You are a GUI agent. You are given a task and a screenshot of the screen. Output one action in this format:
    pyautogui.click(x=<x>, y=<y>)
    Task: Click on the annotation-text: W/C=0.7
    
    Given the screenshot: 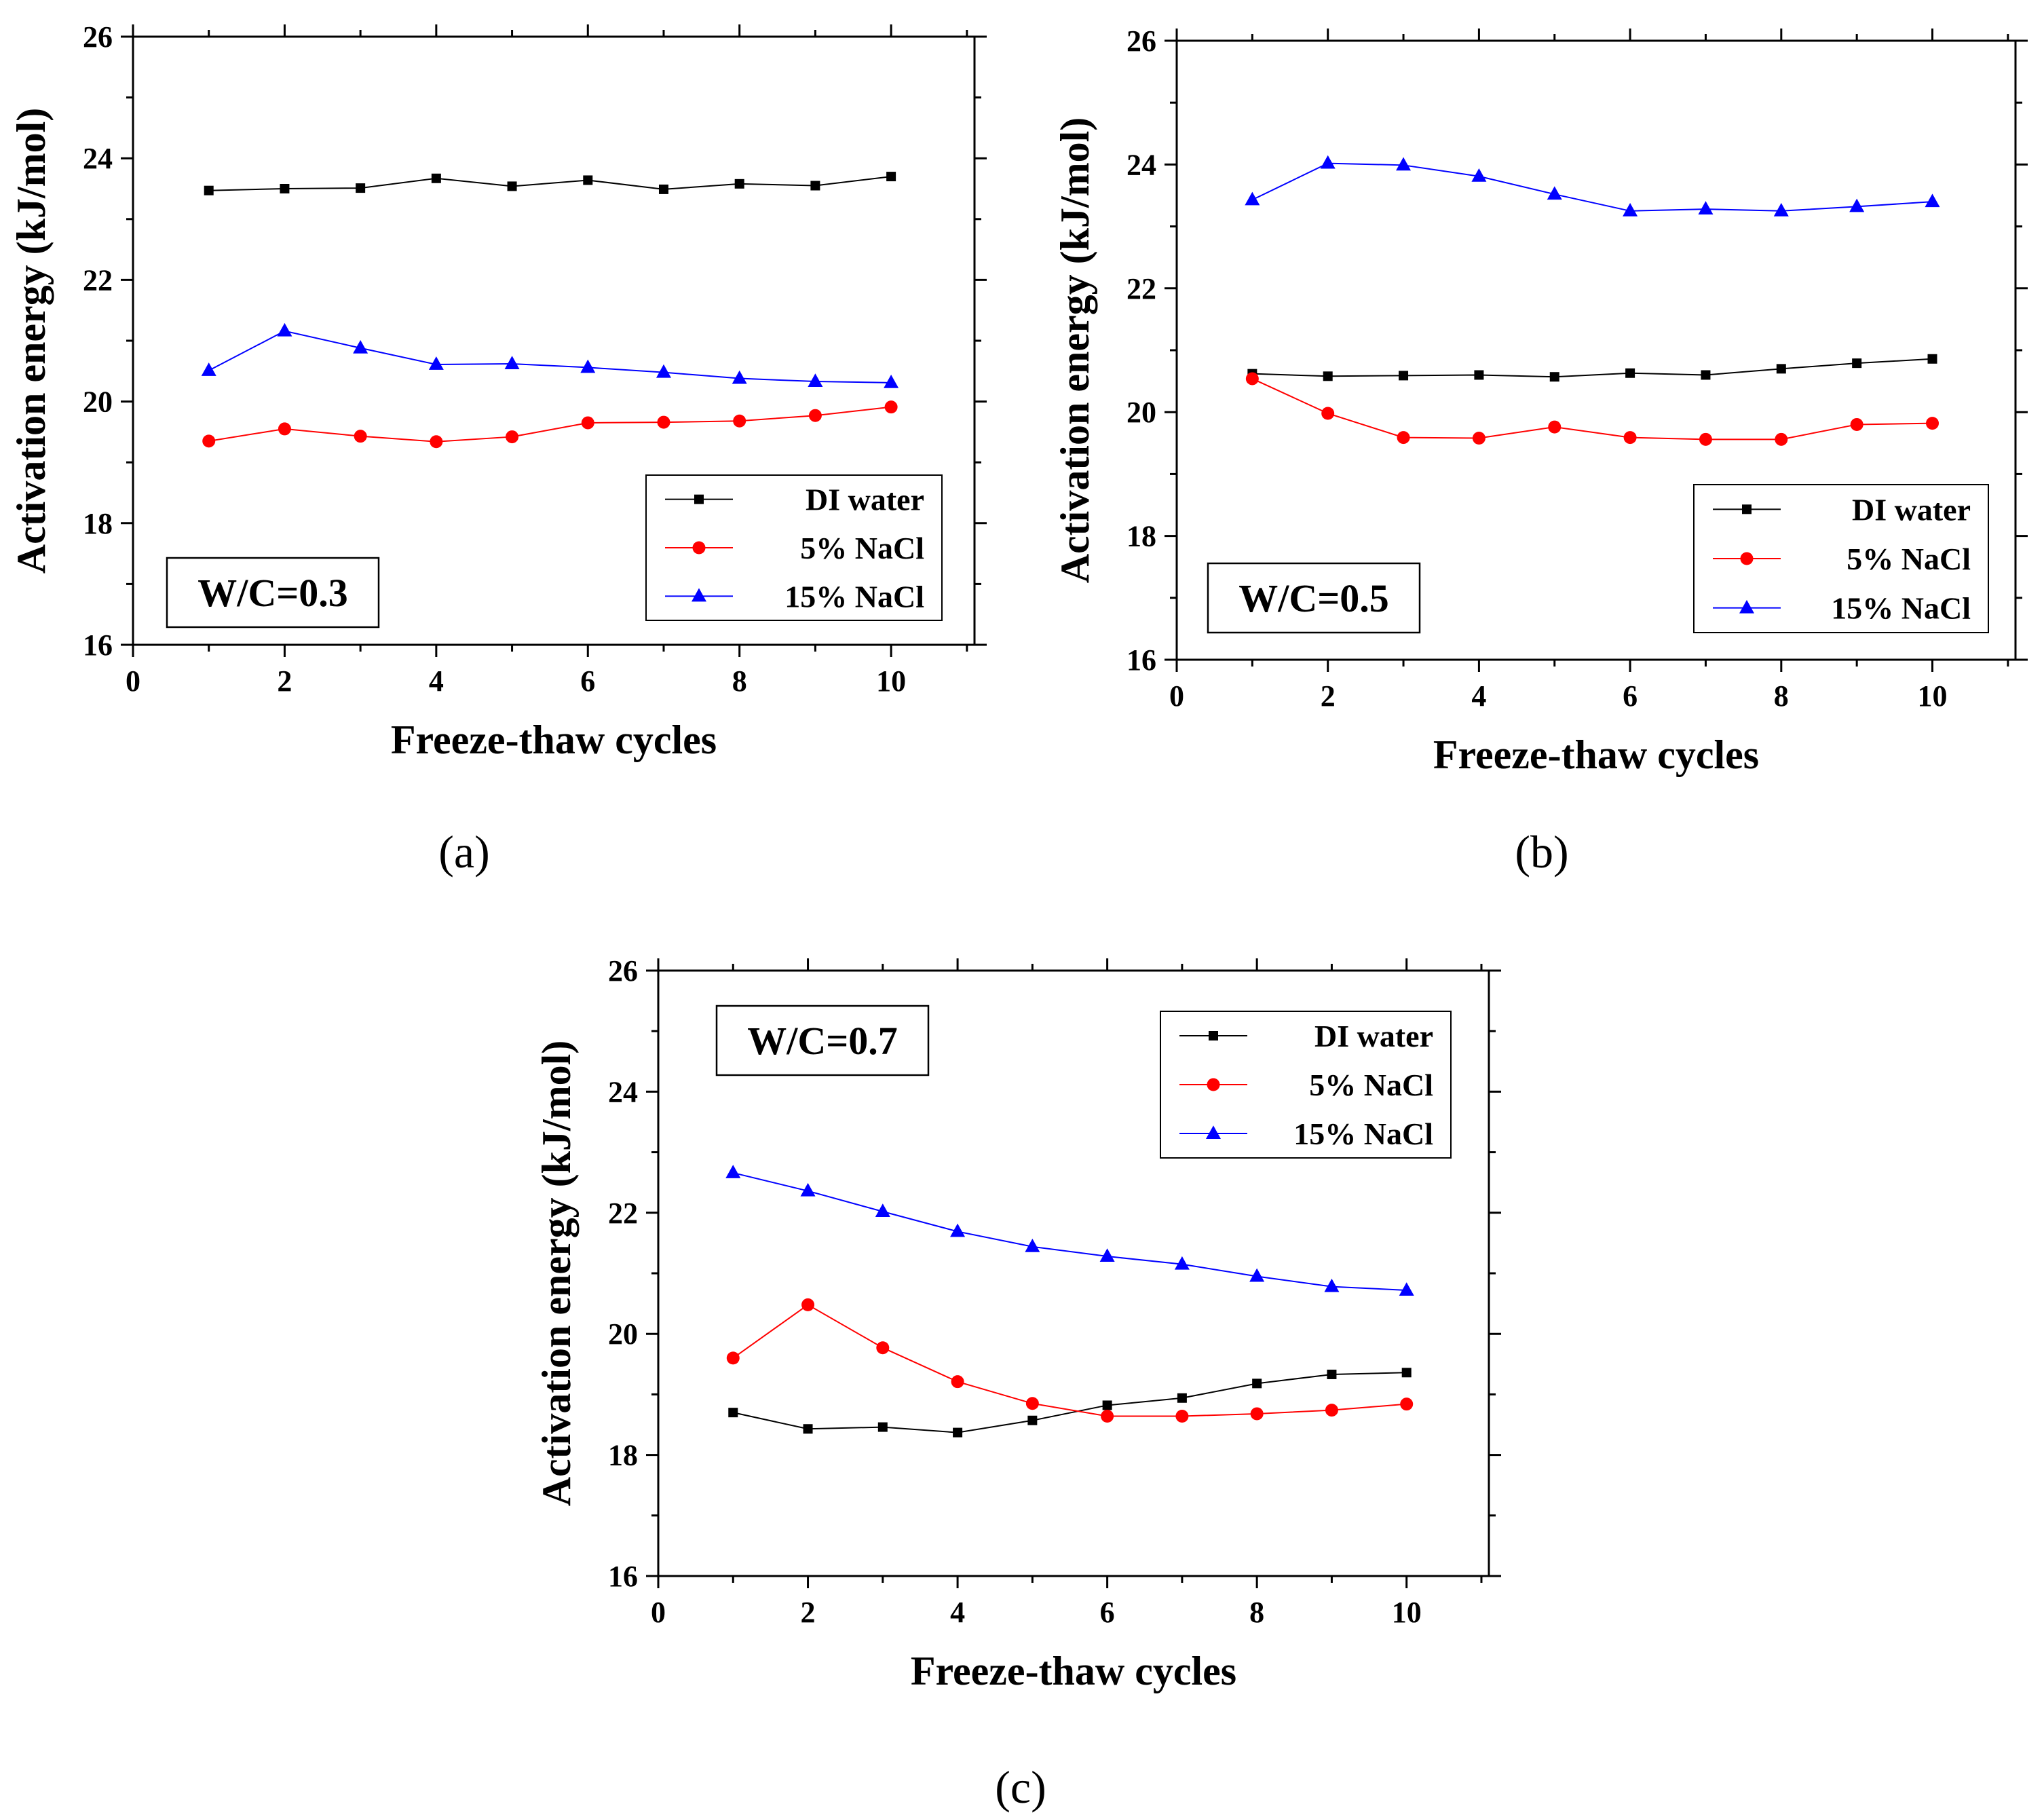 What is the action you would take?
    pyautogui.click(x=822, y=1041)
    